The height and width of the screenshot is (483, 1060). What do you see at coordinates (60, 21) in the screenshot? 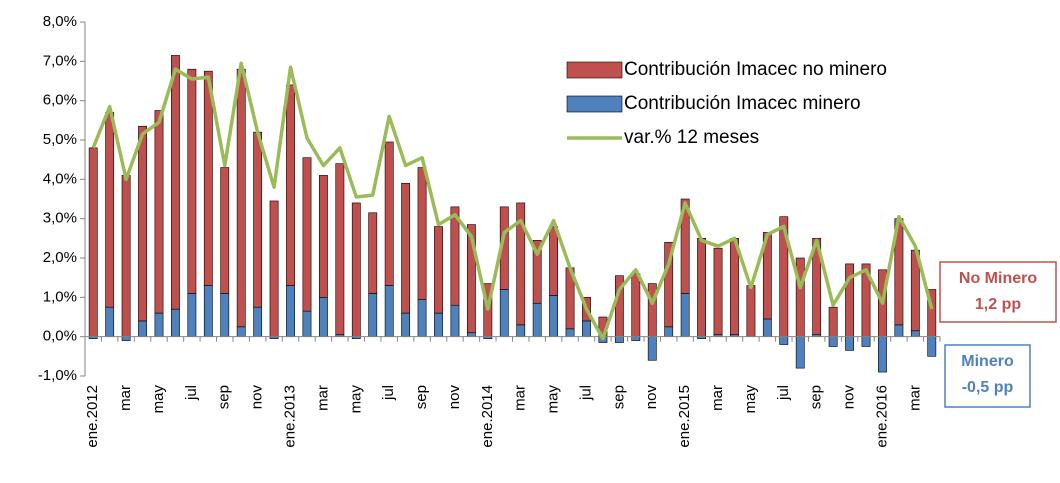
I see `y-tick-label: 8,0%` at bounding box center [60, 21].